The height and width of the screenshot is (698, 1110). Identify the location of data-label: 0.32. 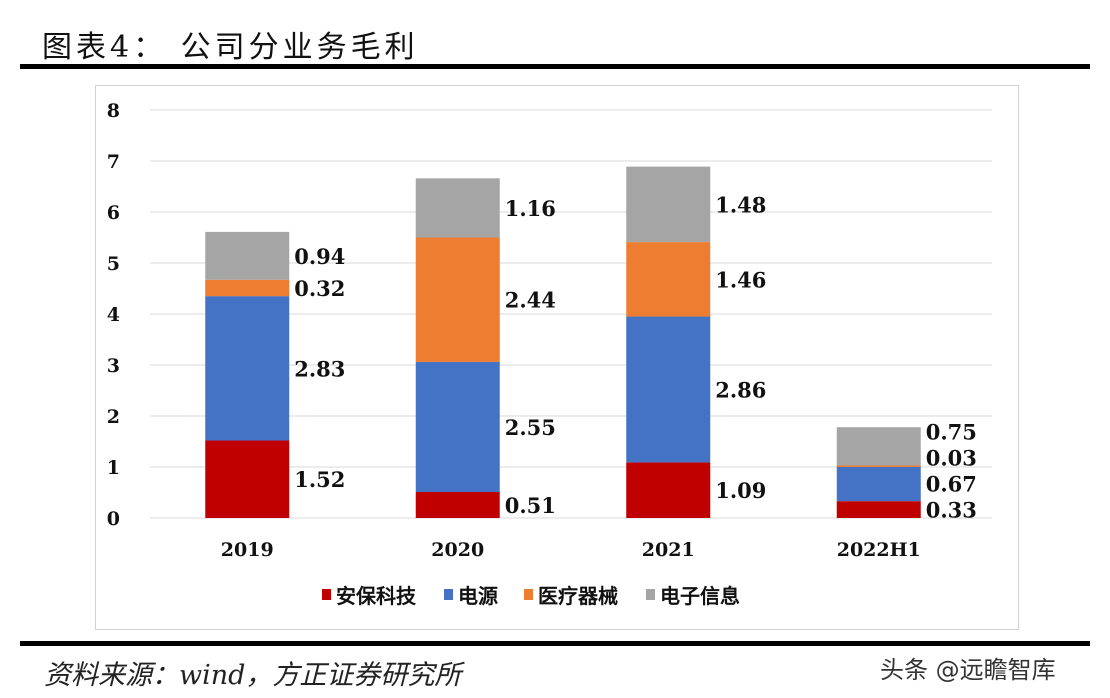
(319, 288).